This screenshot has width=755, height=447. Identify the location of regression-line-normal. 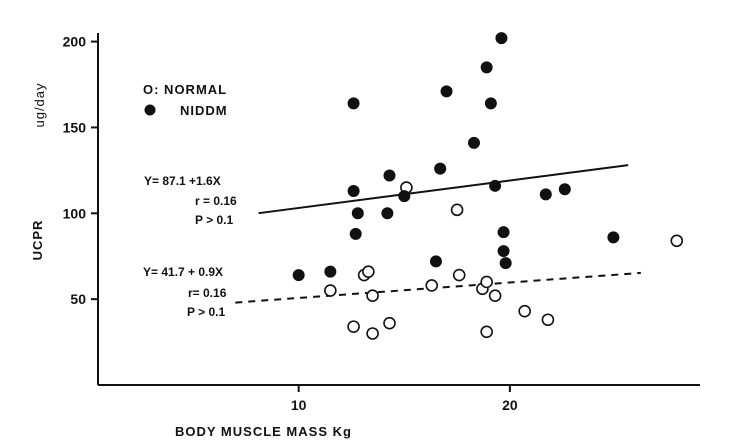
(438, 287).